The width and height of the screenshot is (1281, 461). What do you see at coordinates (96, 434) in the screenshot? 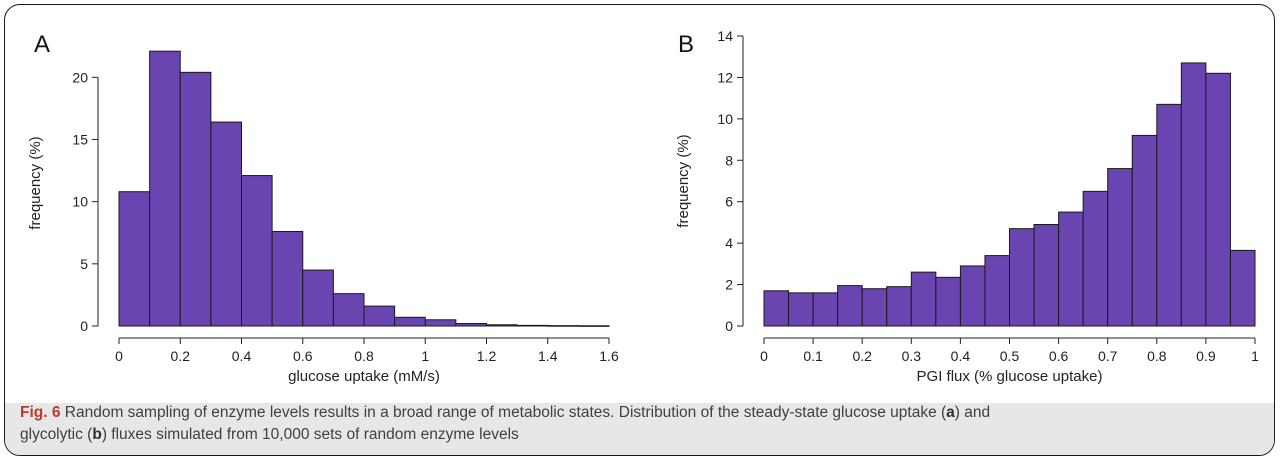
I see `caption-ref-b: b` at bounding box center [96, 434].